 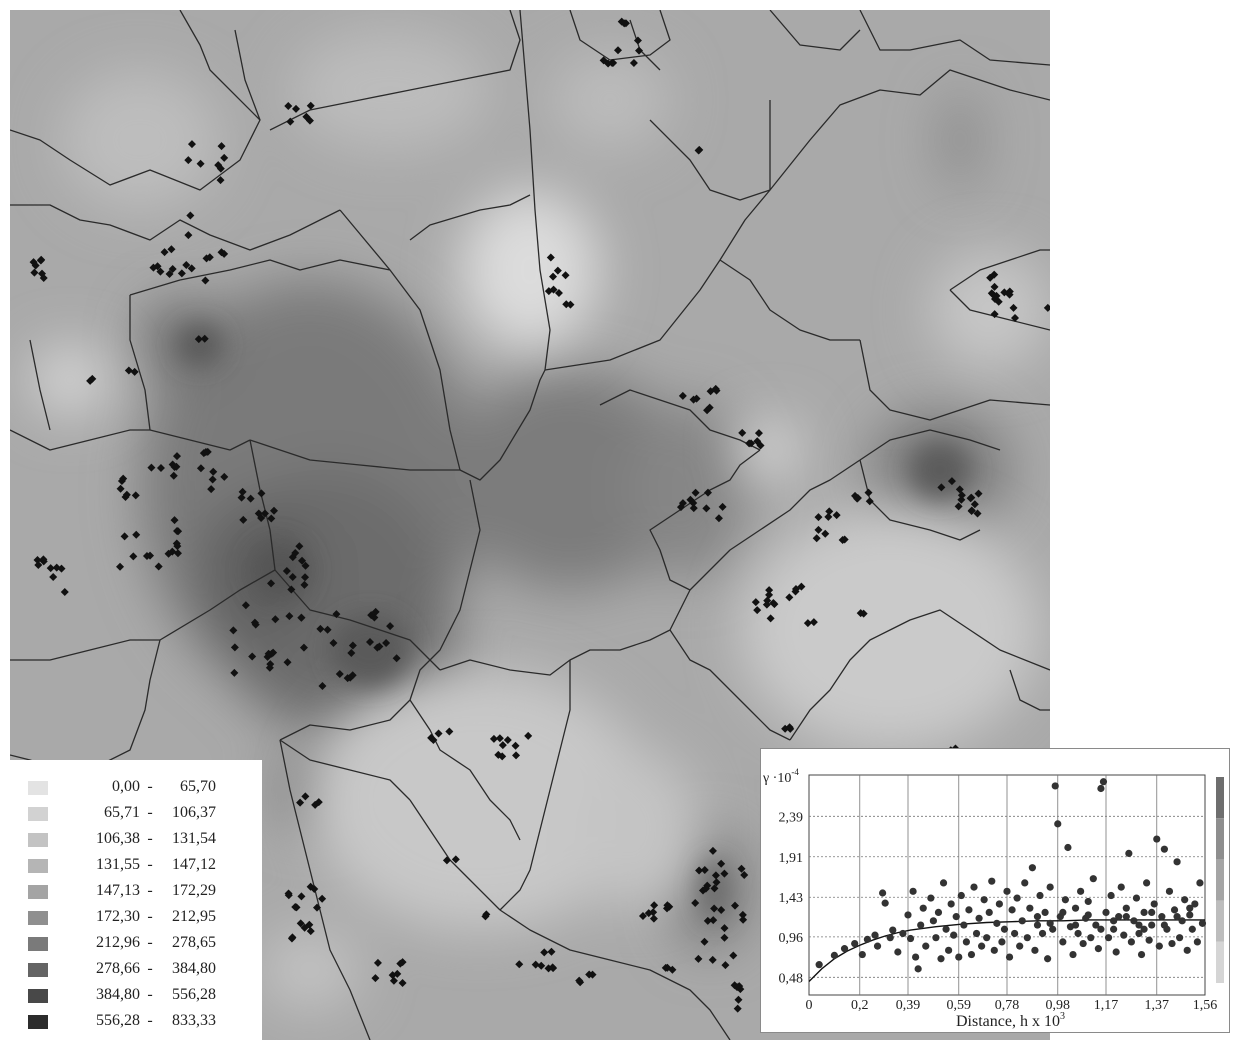 I want to click on legend-high-value: 65,70, so click(x=198, y=786).